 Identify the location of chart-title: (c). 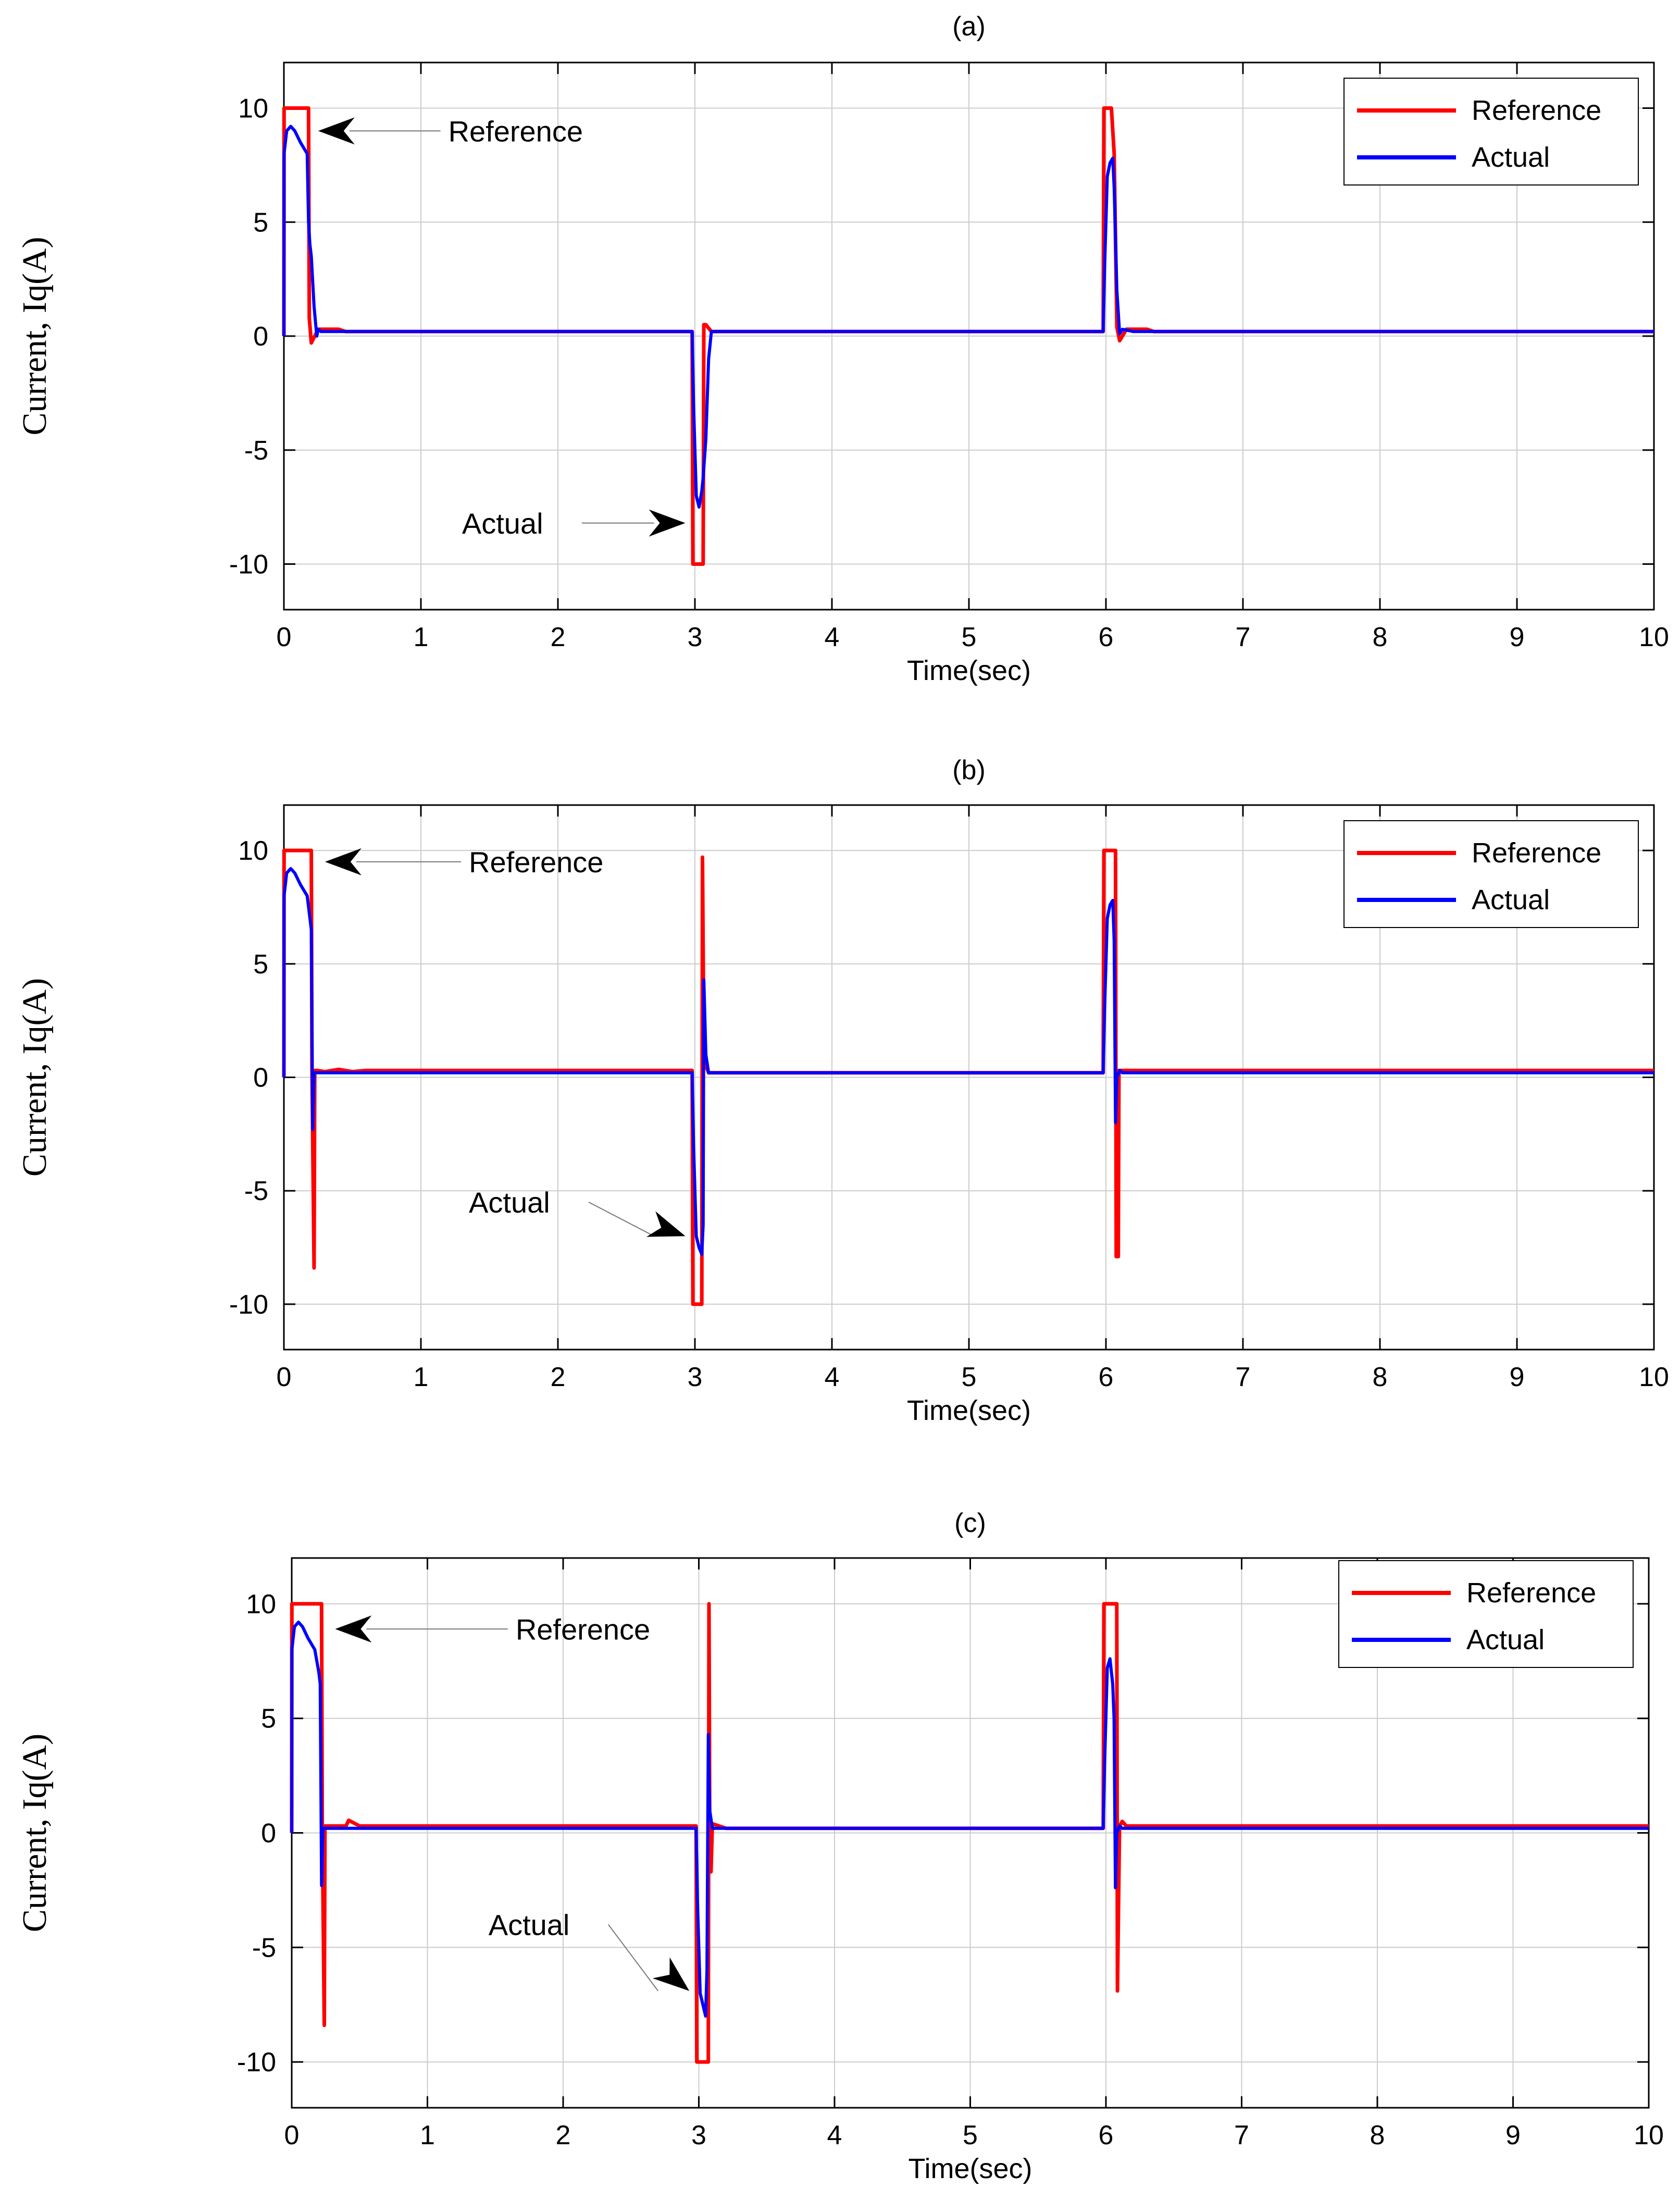
(970, 1523).